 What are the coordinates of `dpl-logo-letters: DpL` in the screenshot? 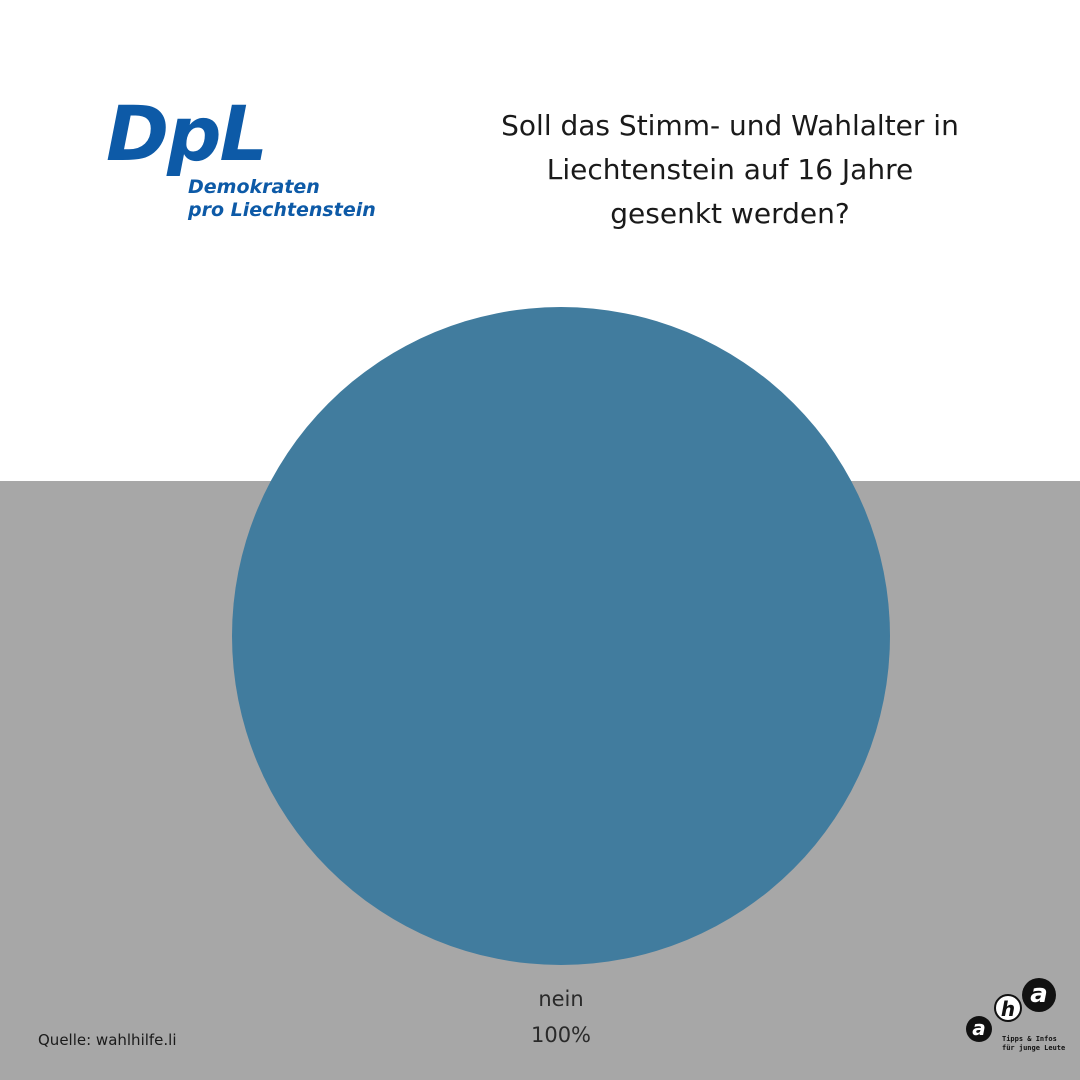 It's located at (187, 133).